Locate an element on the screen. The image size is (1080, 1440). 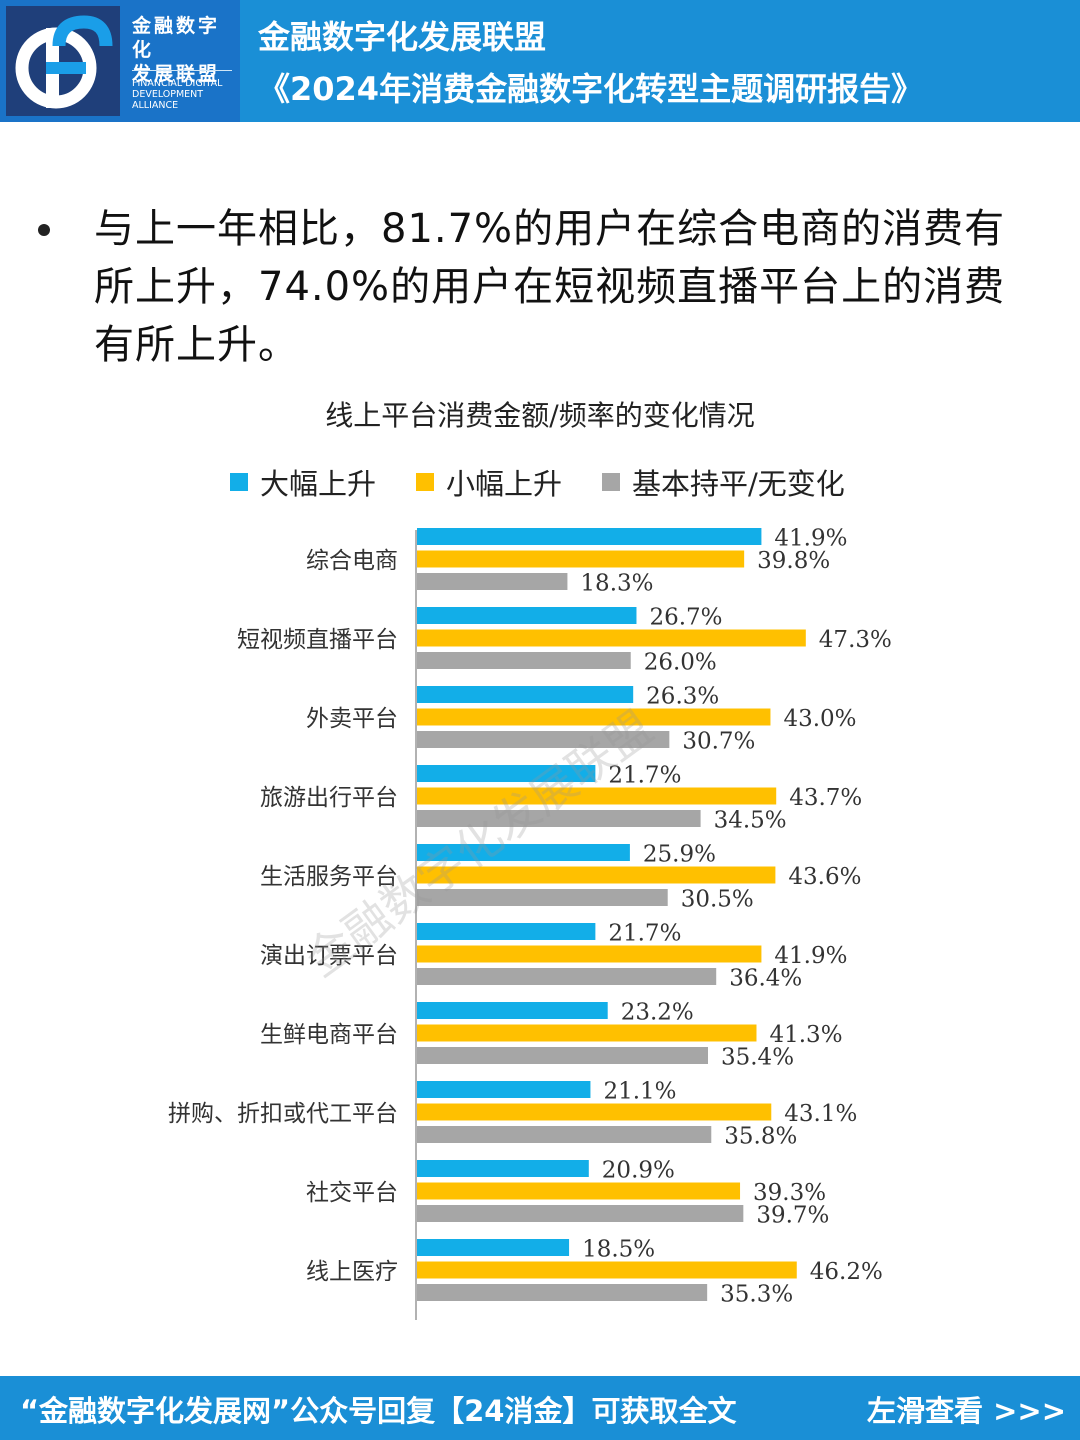
legend-item-small-rise: 小幅上升 is located at coordinates (489, 482).